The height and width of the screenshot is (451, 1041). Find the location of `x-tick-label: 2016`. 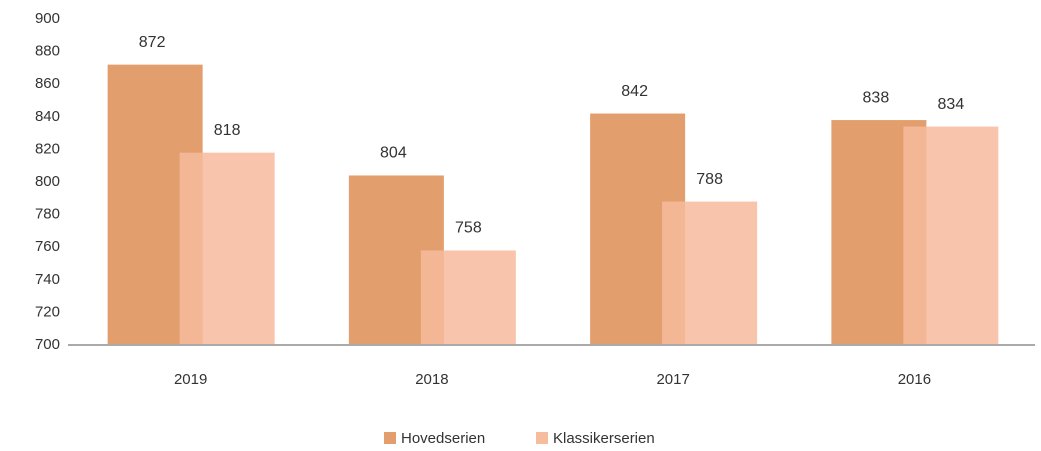

x-tick-label: 2016 is located at coordinates (914, 379).